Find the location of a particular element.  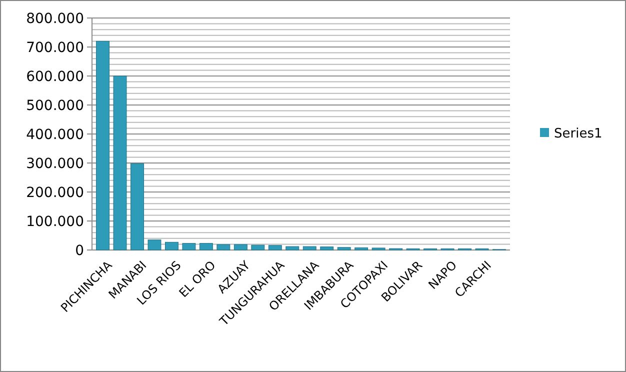

y-tick-label: 700.000 is located at coordinates (55, 48).